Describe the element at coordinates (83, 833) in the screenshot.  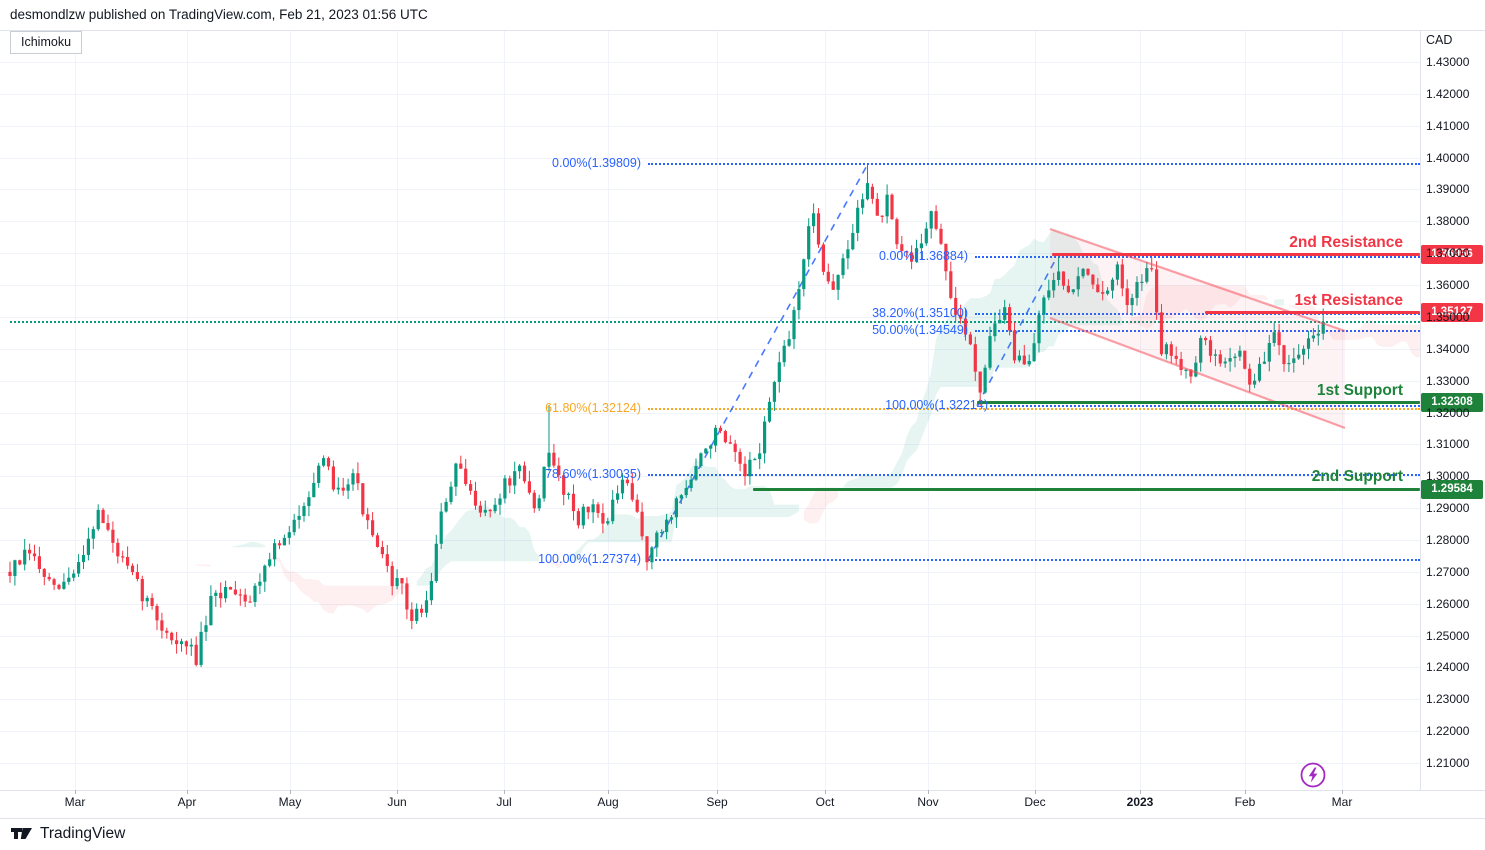
I see `tradingview-logo-text: TradingView` at that location.